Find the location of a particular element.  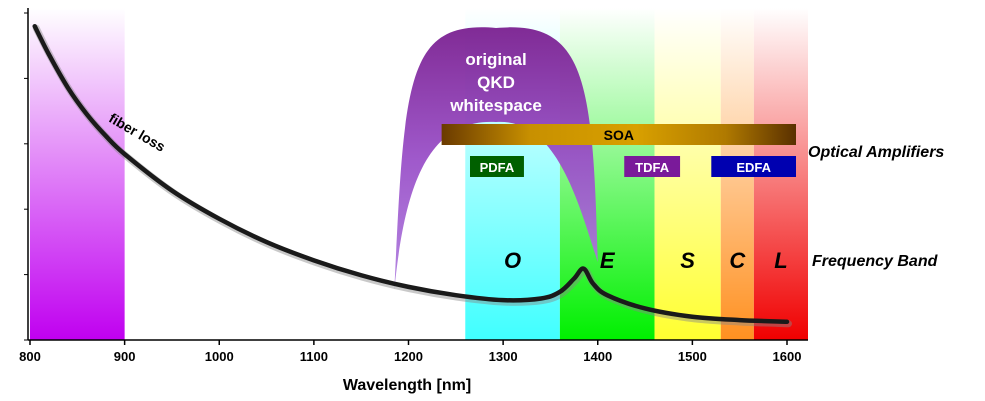

band-letter-s: S is located at coordinates (687, 260).